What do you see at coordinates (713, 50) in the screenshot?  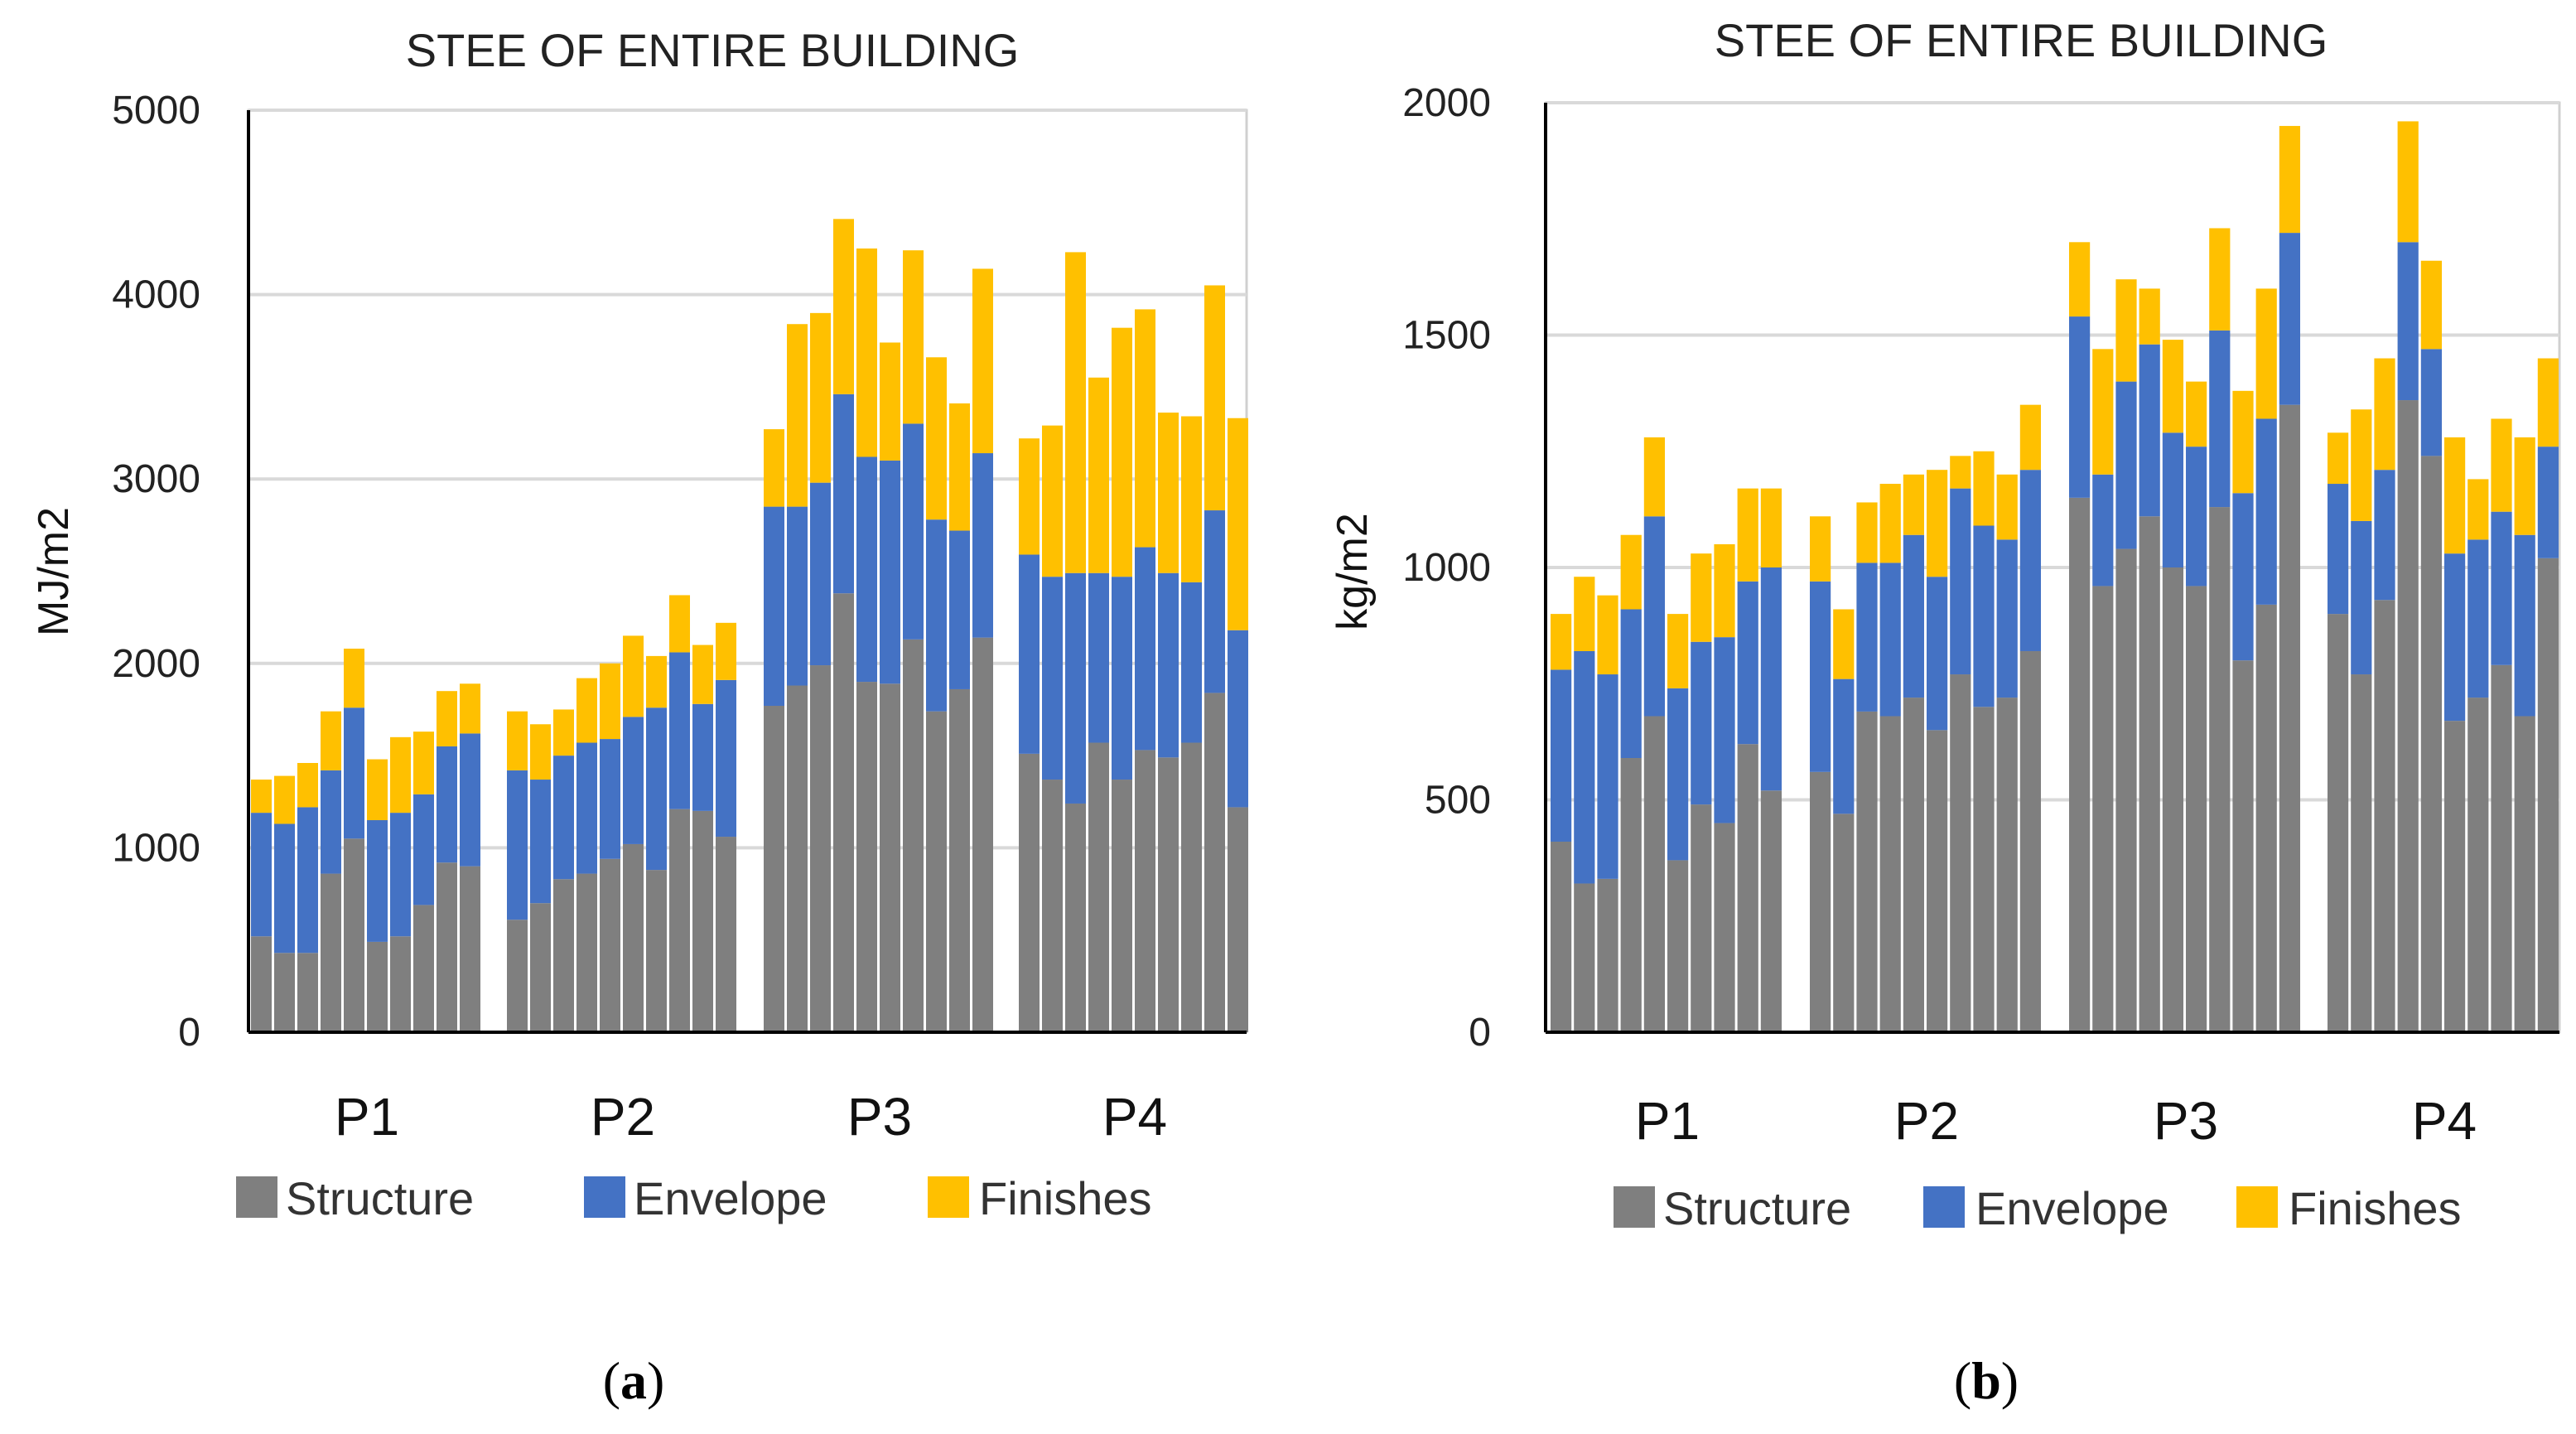 I see `chart-title: STEE OF ENTIRE BUILDING` at bounding box center [713, 50].